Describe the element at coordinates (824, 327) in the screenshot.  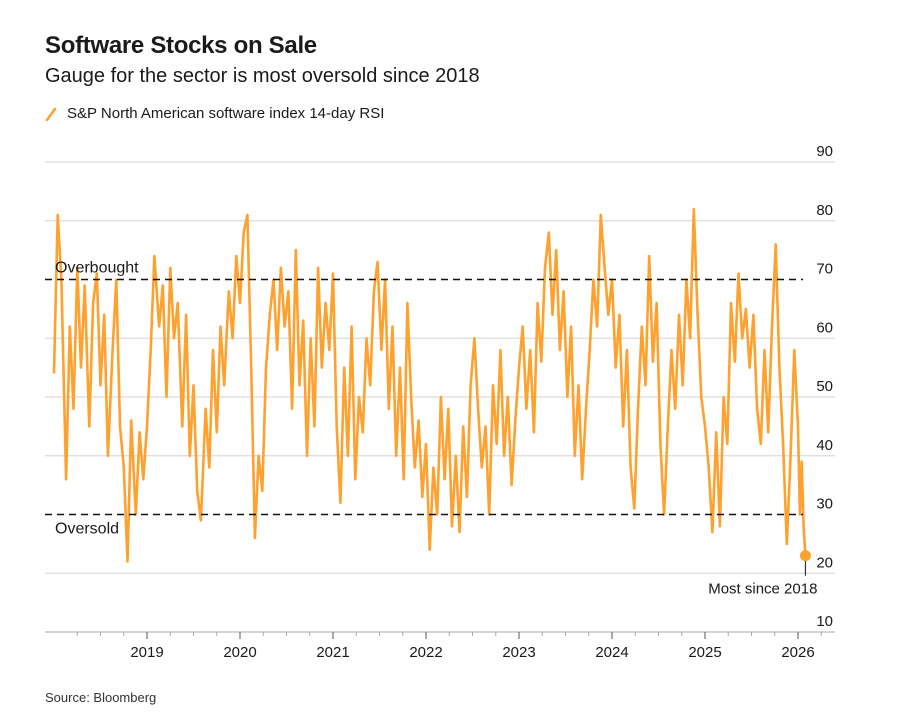
I see `y-tick-label: 60` at that location.